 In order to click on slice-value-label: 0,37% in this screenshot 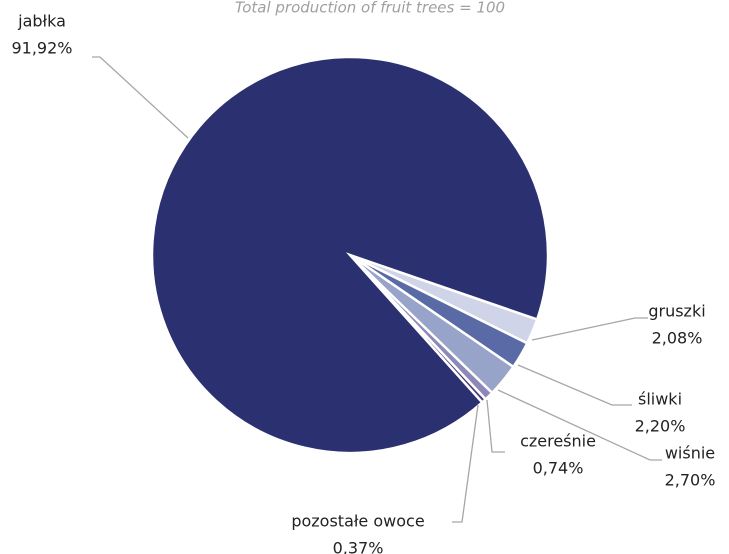, I will do `click(358, 546)`.